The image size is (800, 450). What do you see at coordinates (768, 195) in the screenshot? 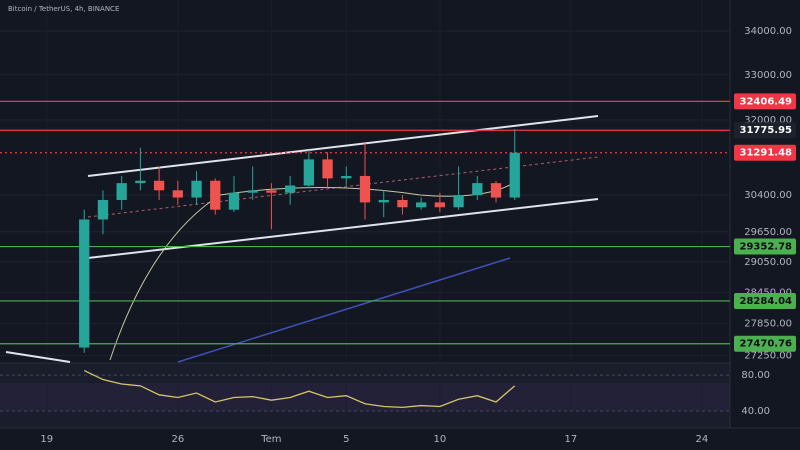
I see `y-tick-label: 30400.00` at bounding box center [768, 195].